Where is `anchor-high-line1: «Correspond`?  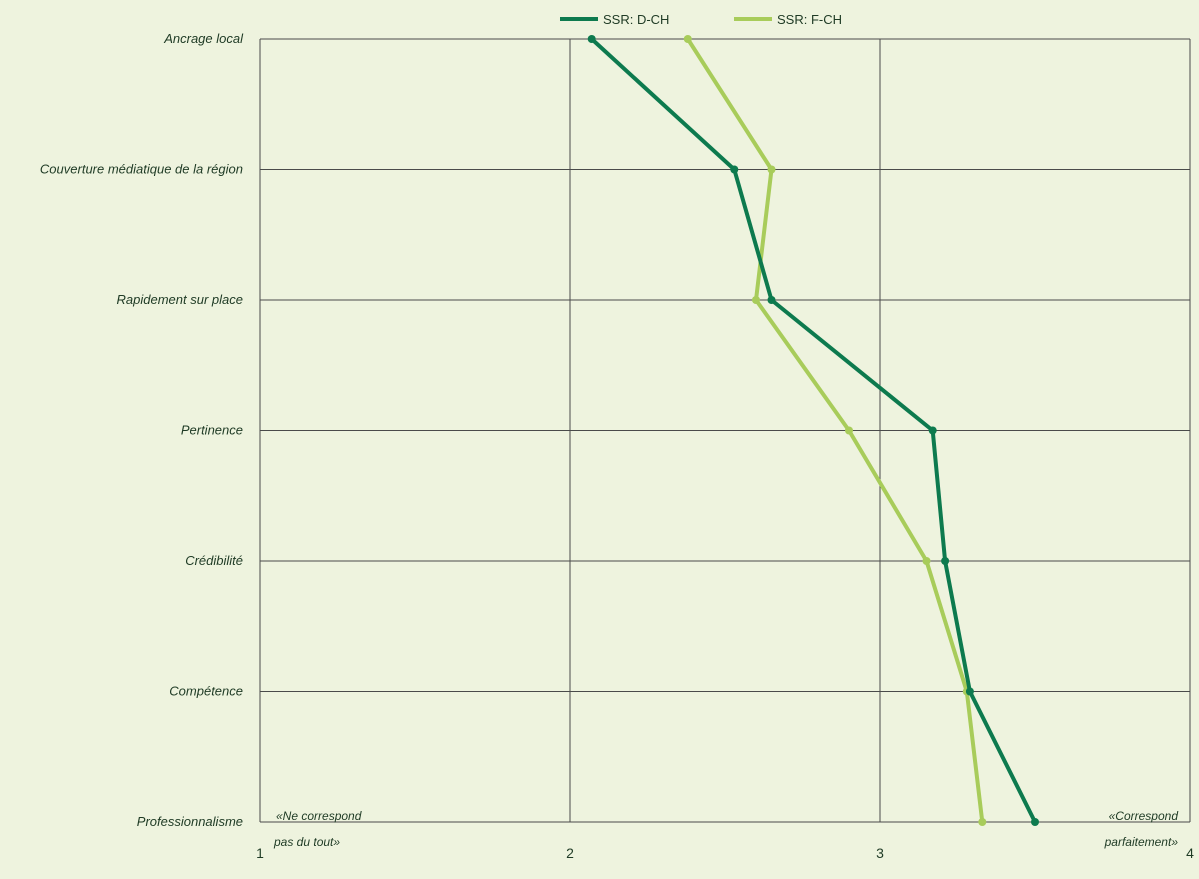
anchor-high-line1: «Correspond is located at coordinates (1144, 816).